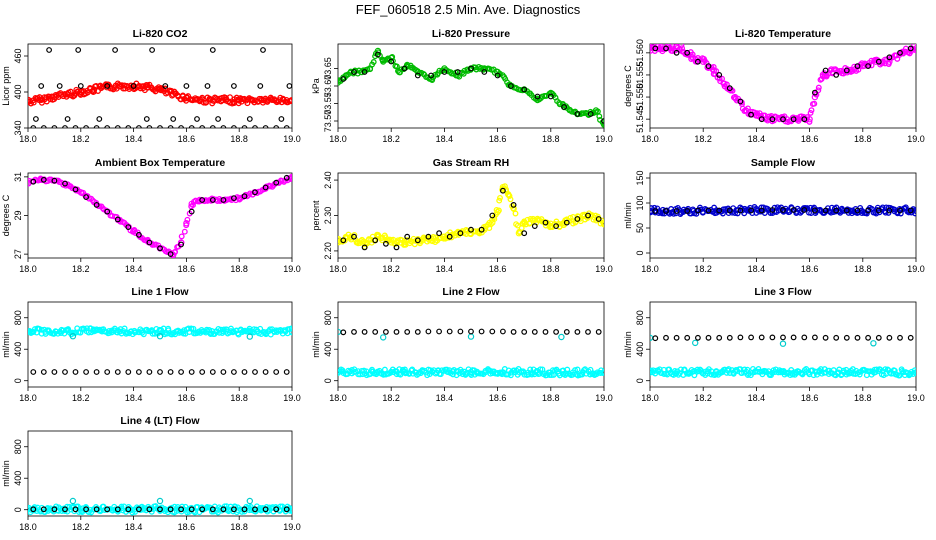  Describe the element at coordinates (642, 213) in the screenshot. I see `y-axis: 0 50 100 150` at that location.